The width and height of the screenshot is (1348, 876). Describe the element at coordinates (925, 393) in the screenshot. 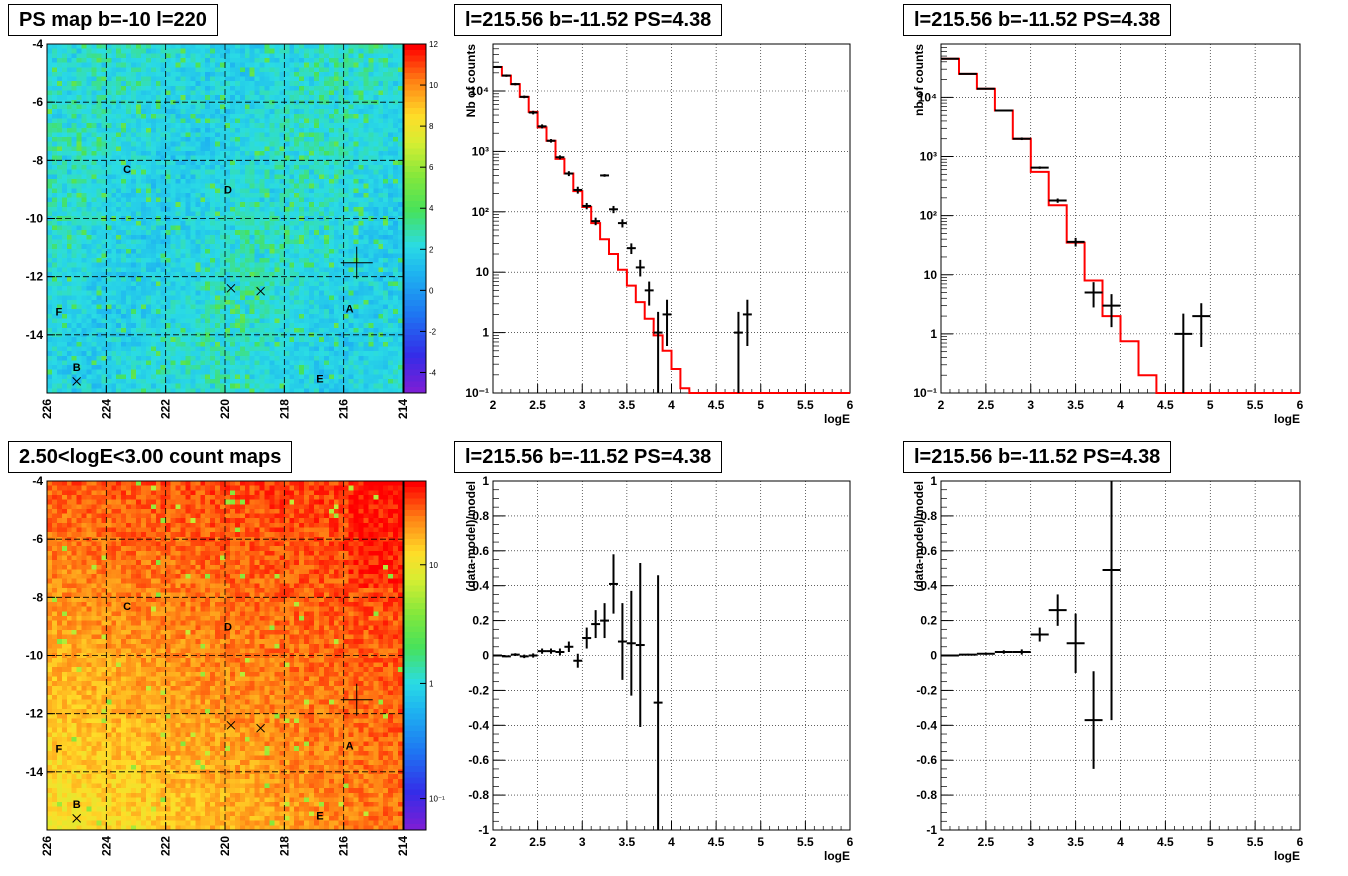

I see `spec_right-y-tick-label: 10⁻¹` at that location.